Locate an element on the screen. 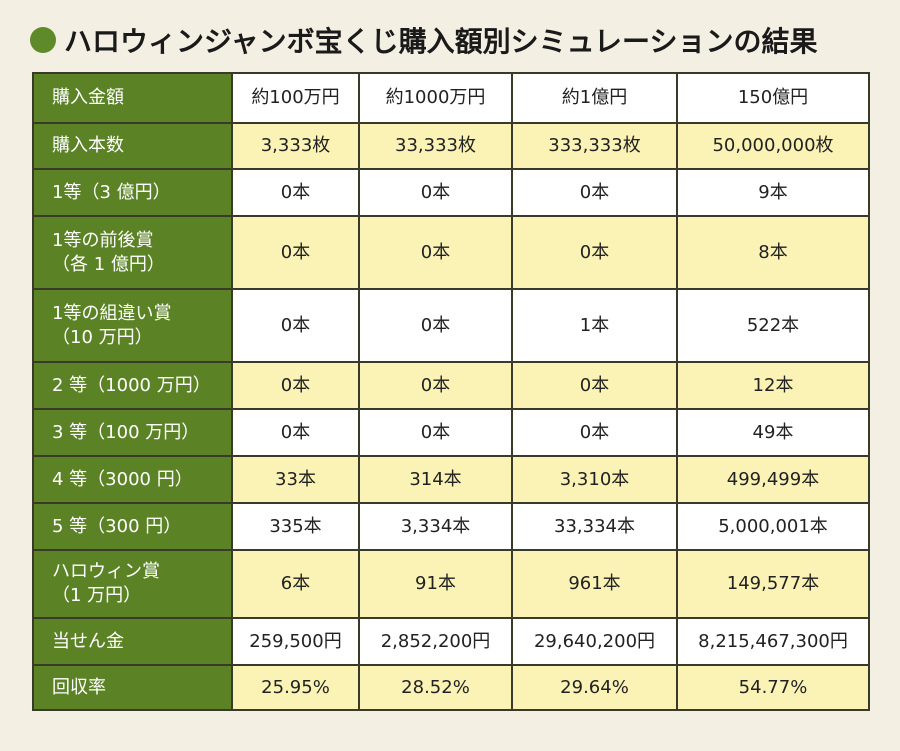  table-row: ハロウィン賞 （1 万円） 6本 91本 961本 149,577本 is located at coordinates (451, 584).